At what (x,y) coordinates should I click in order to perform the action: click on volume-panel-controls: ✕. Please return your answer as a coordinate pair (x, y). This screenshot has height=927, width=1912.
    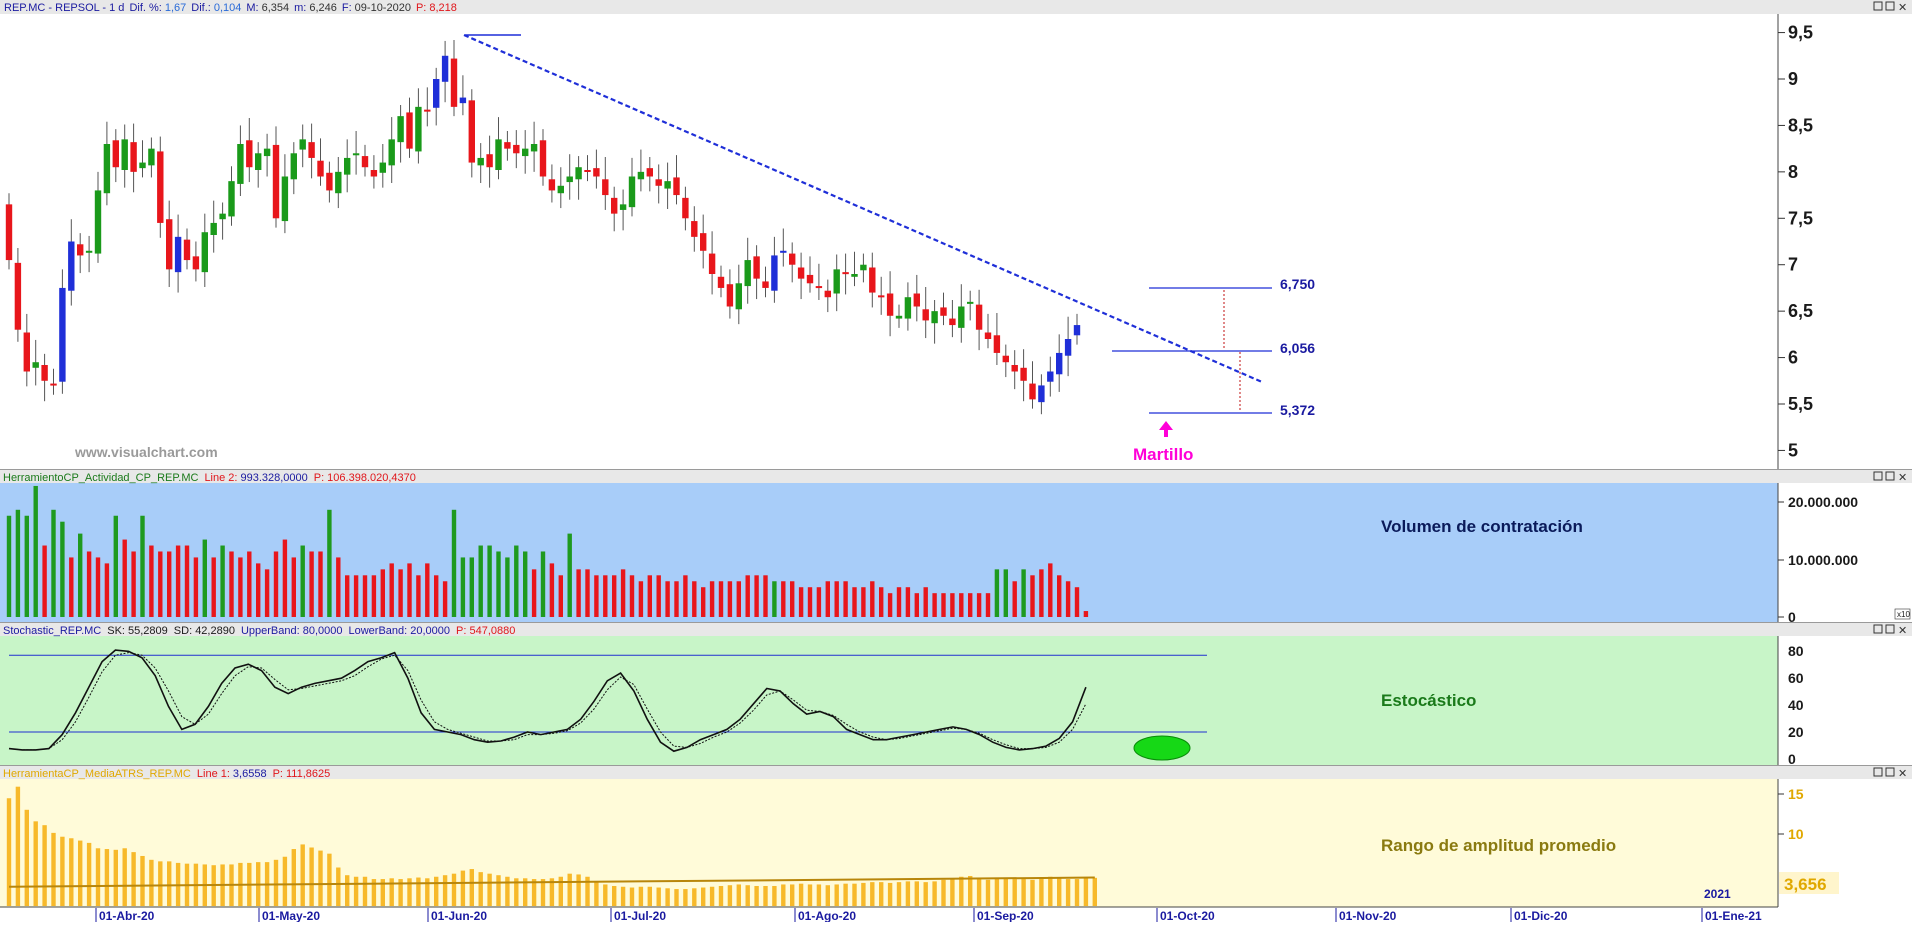
    Looking at the image, I should click on (1890, 477).